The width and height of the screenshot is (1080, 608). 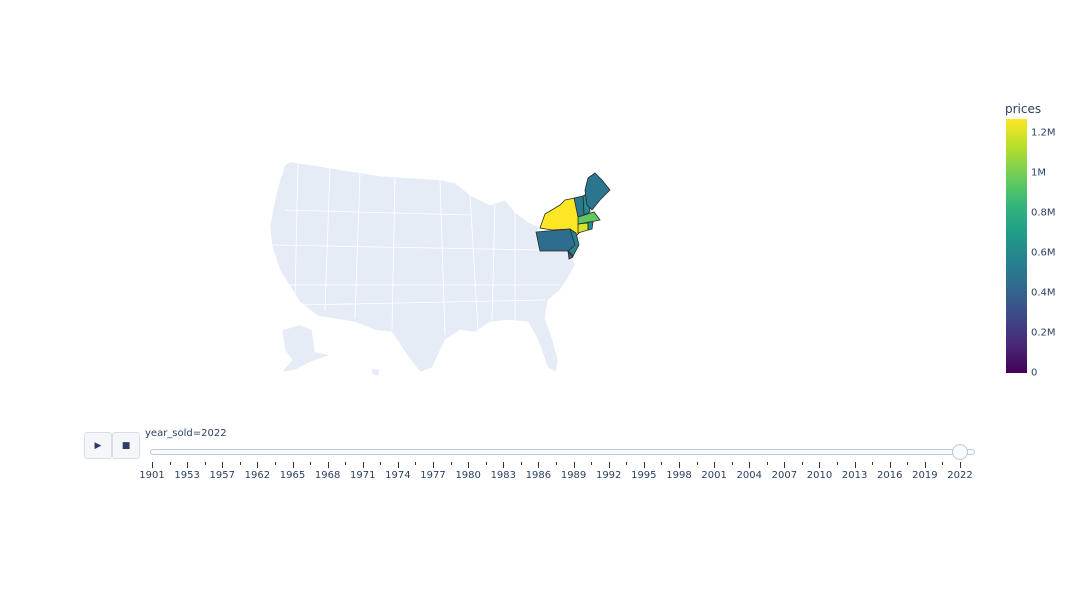 I want to click on slider-step-label: 1983, so click(x=503, y=475).